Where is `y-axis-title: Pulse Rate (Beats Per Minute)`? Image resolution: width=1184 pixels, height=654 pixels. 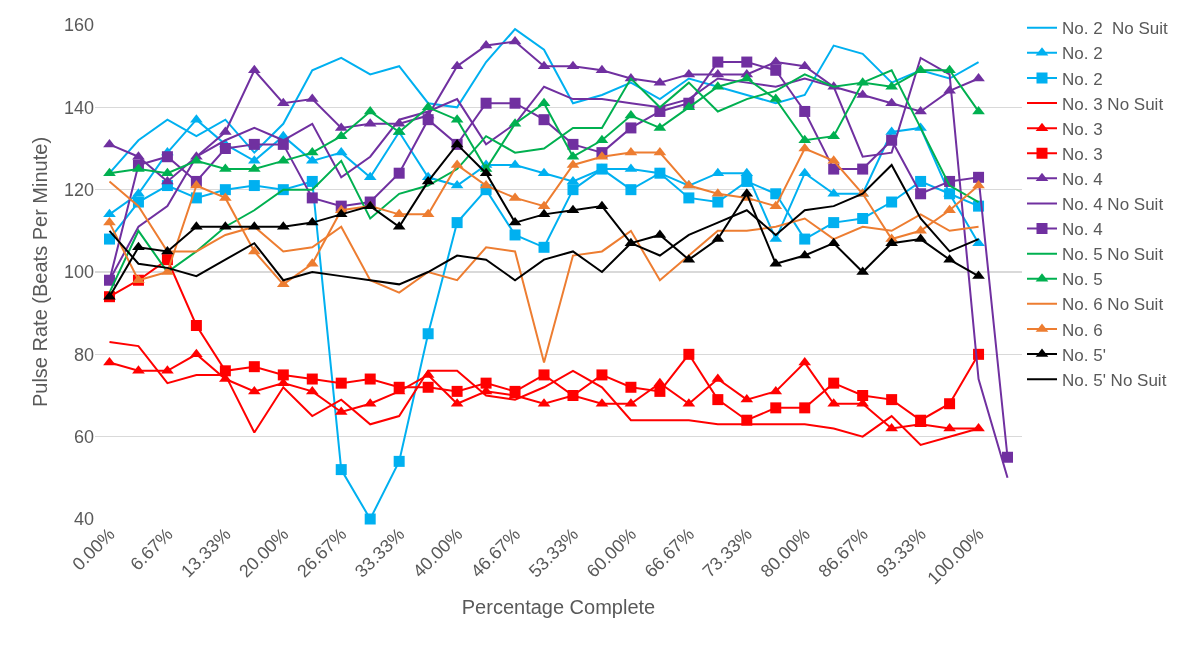
y-axis-title: Pulse Rate (Beats Per Minute) is located at coordinates (40, 272).